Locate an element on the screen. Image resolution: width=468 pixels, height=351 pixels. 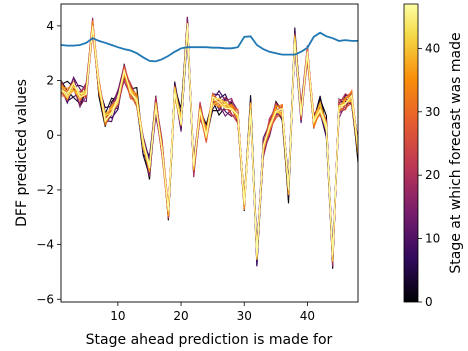
reference-line is located at coordinates (209, 47).